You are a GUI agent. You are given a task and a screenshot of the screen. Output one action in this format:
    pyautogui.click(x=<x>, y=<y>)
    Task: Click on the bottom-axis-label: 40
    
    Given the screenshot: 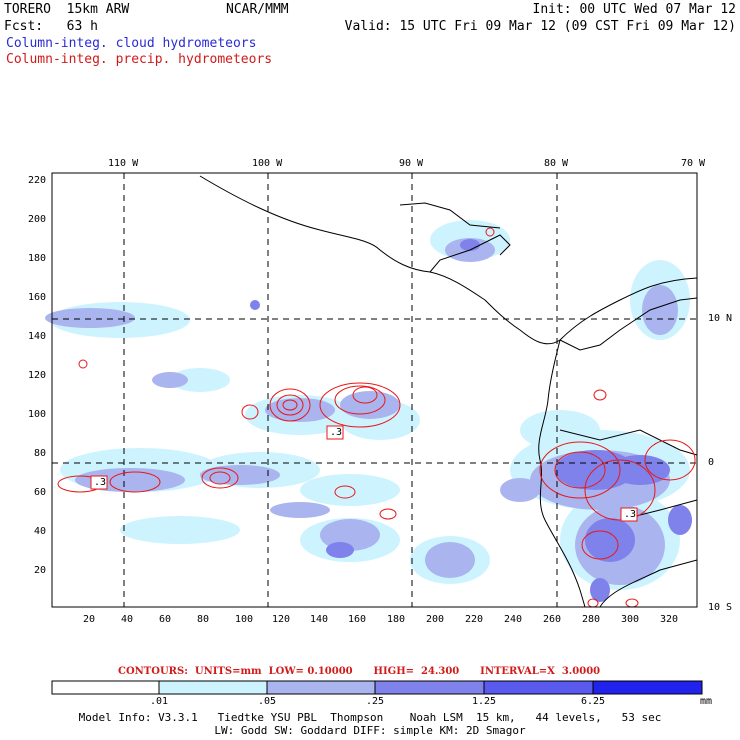 What is the action you would take?
    pyautogui.click(x=127, y=619)
    